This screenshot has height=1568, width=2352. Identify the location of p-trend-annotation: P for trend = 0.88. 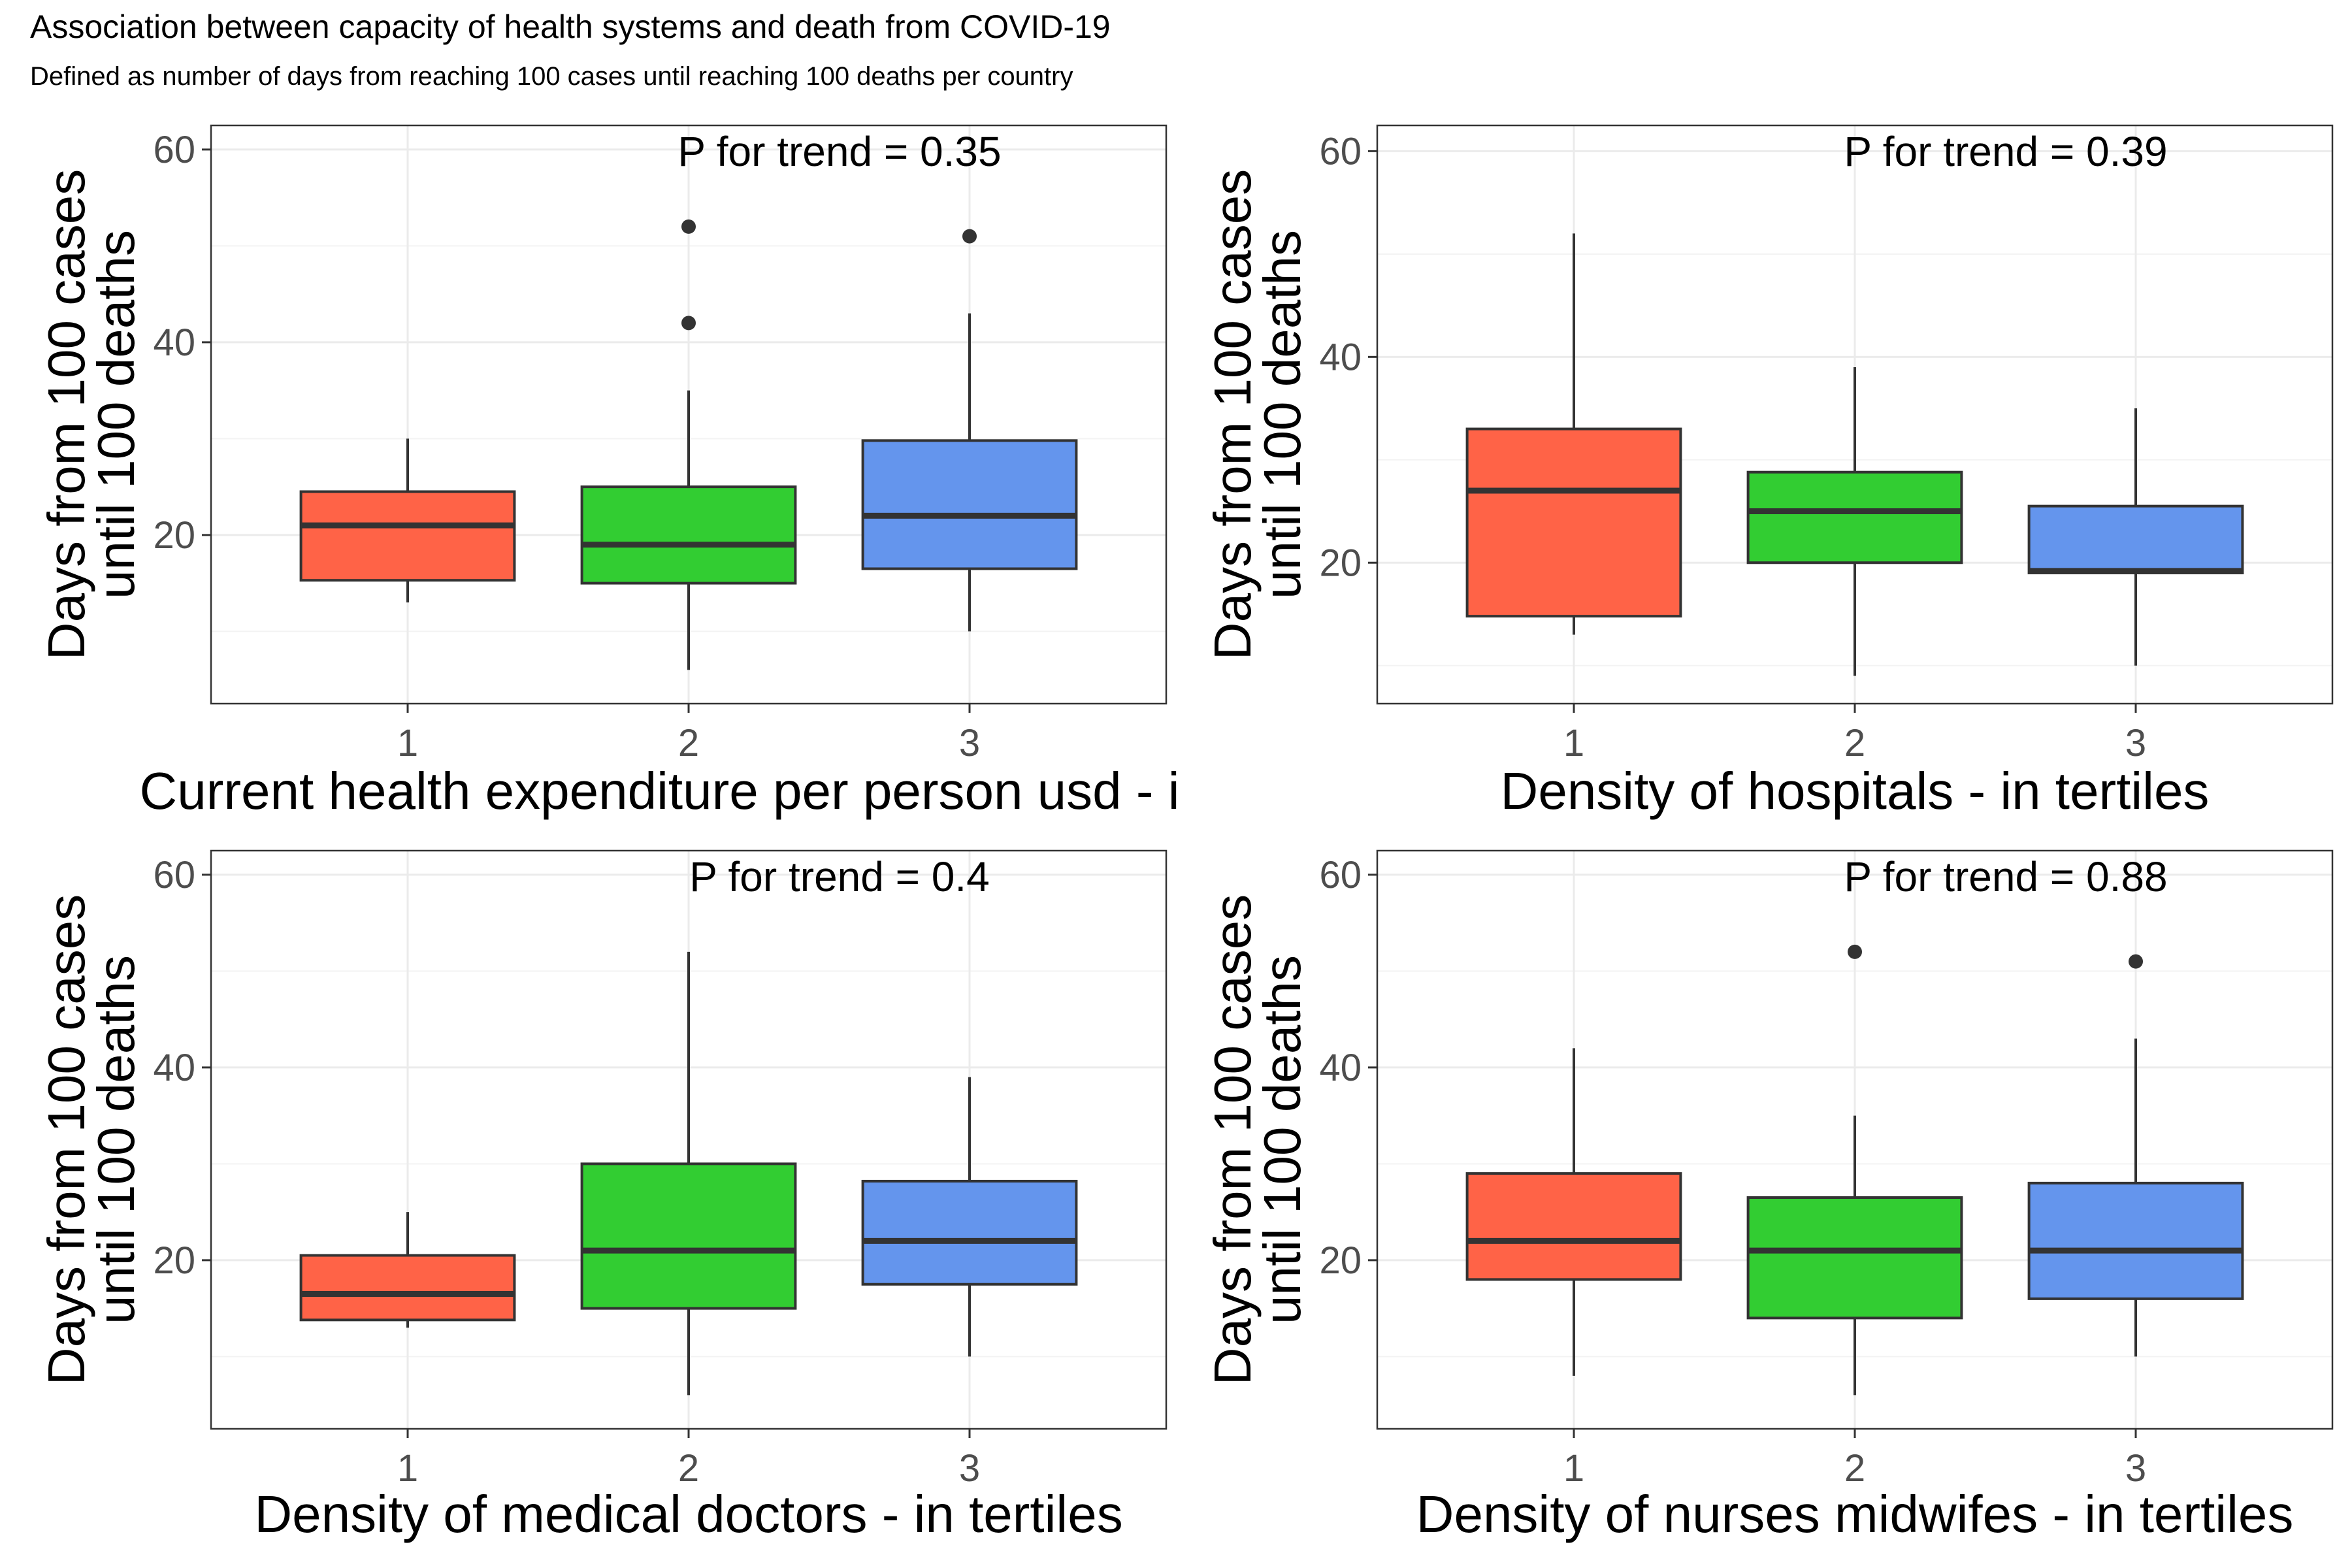
(2005, 876).